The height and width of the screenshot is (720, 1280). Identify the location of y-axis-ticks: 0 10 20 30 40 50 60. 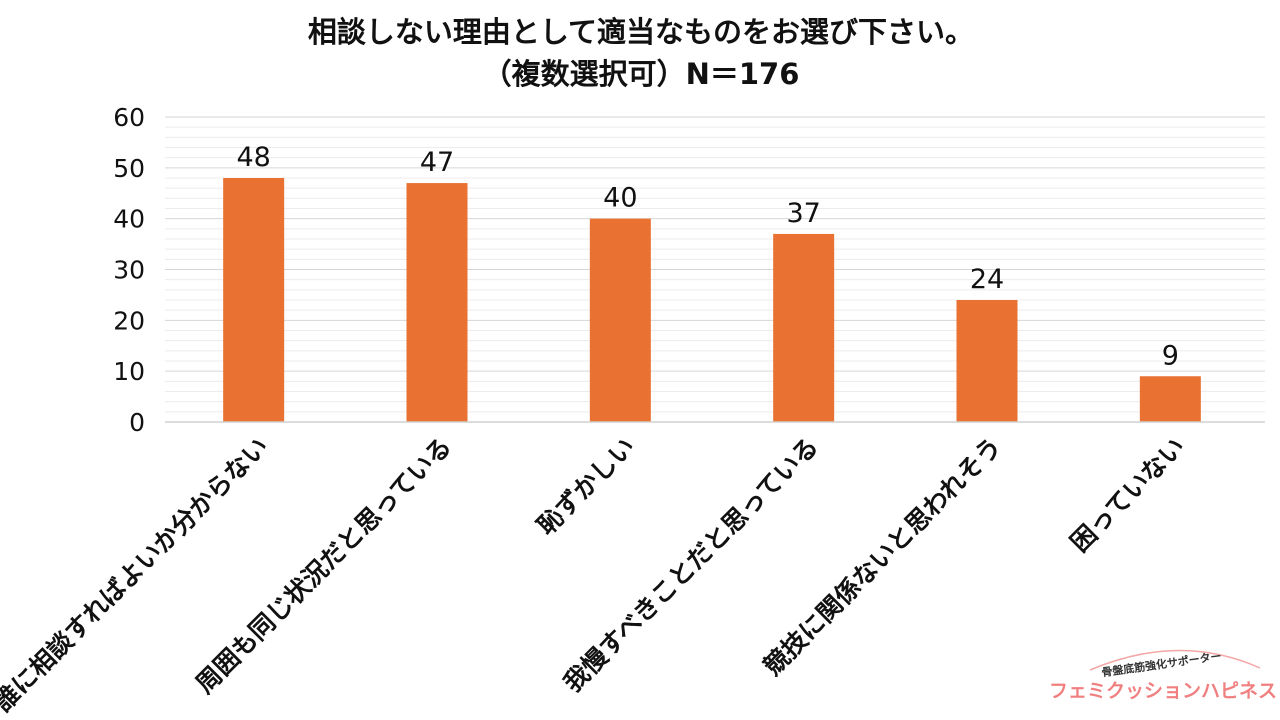
(129, 270).